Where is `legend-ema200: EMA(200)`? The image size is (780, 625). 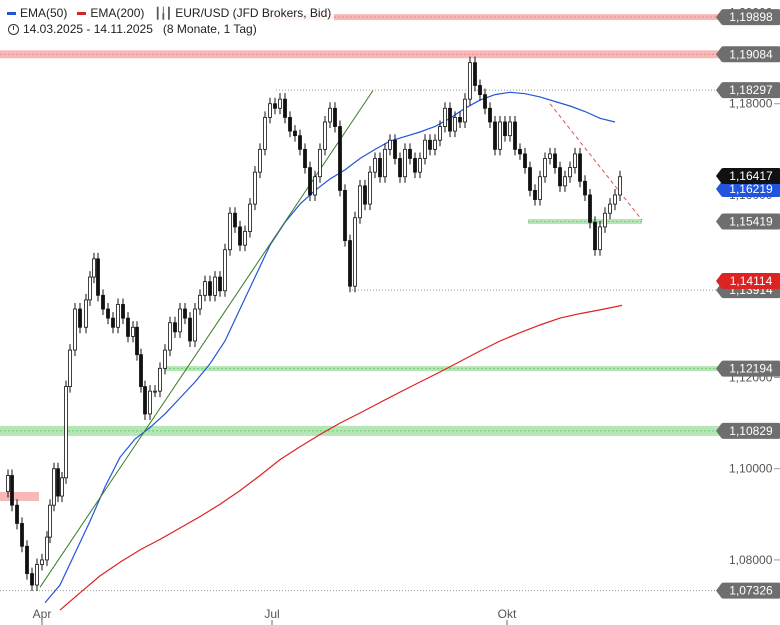 legend-ema200: EMA(200) is located at coordinates (110, 13).